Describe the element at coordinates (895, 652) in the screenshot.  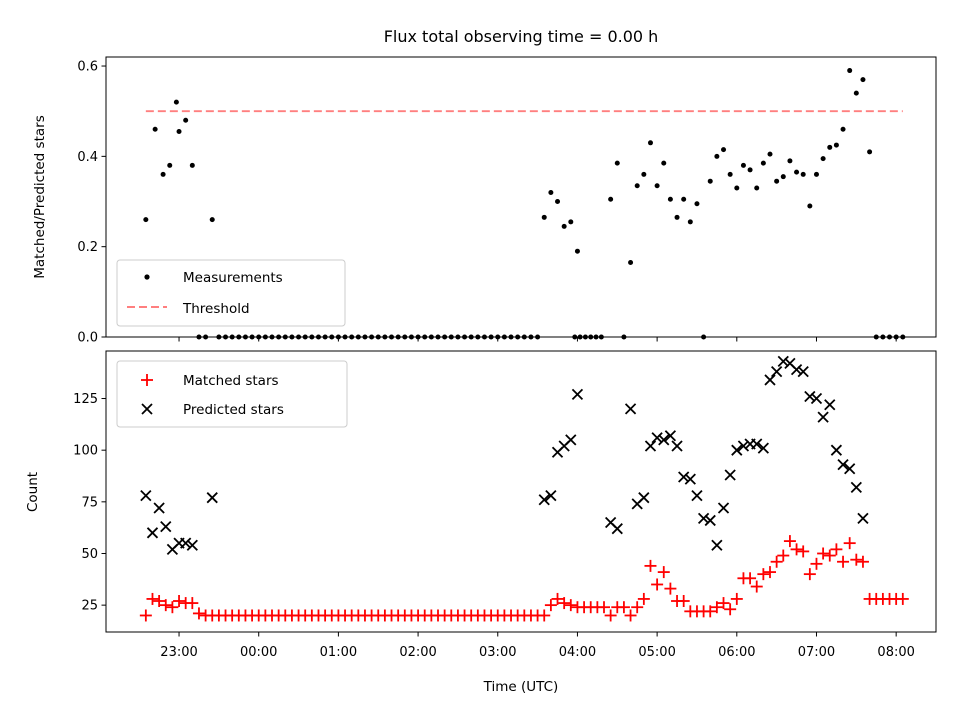
I see `x-tick-label: 08:00` at that location.